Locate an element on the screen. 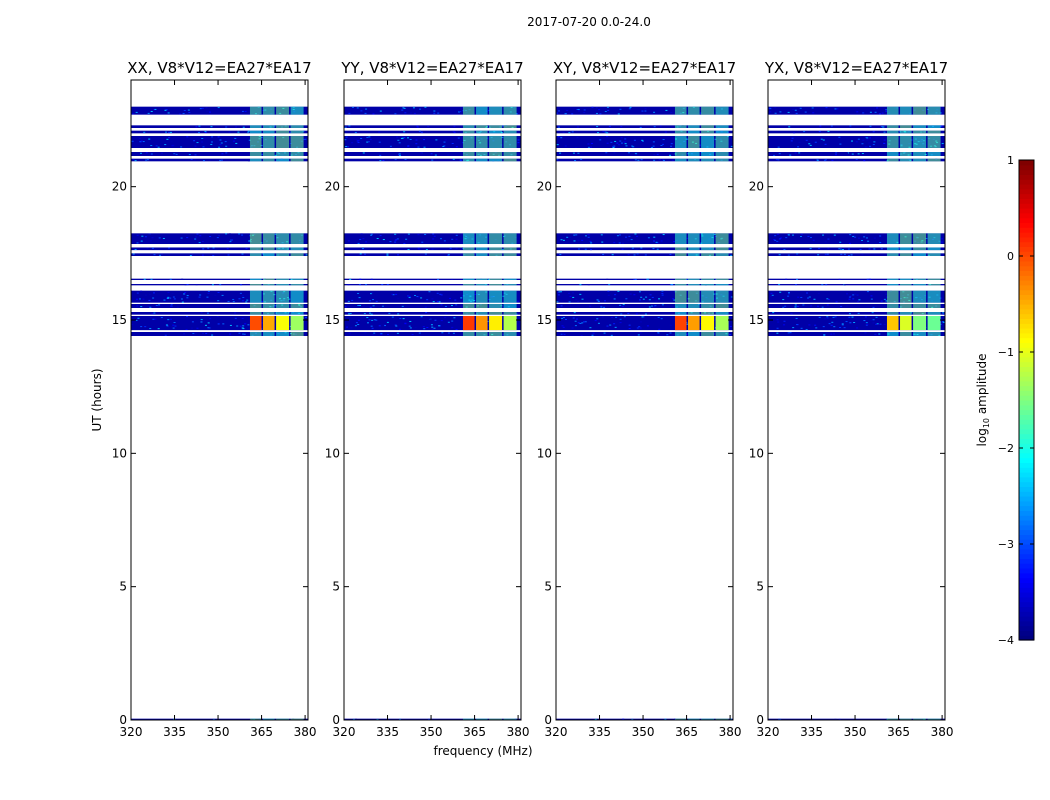  colorbar-tick-label: 1 is located at coordinates (1010, 160).